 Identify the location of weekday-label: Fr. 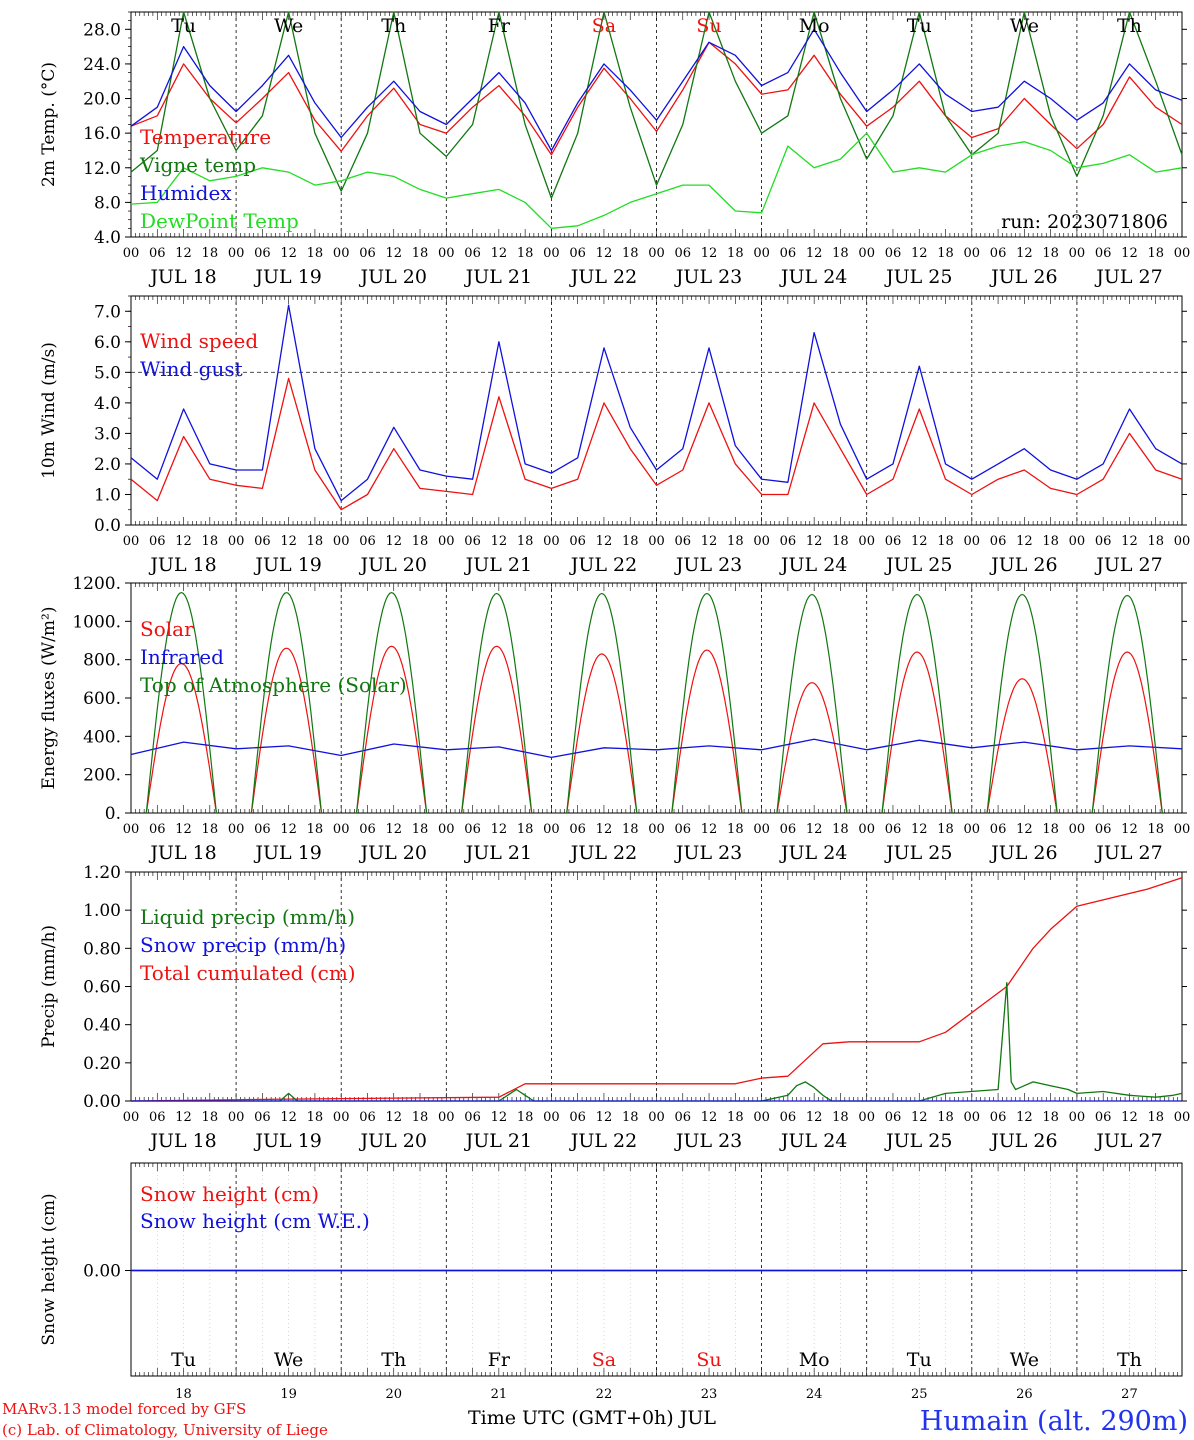
(499, 1360).